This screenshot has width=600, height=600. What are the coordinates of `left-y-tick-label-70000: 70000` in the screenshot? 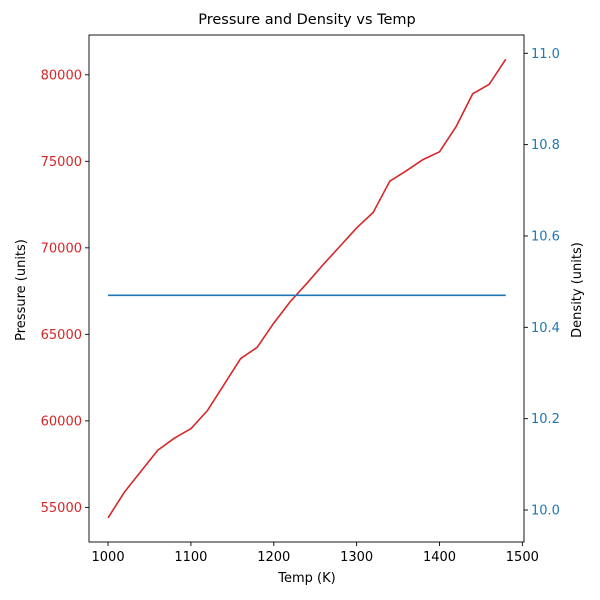 It's located at (61, 248).